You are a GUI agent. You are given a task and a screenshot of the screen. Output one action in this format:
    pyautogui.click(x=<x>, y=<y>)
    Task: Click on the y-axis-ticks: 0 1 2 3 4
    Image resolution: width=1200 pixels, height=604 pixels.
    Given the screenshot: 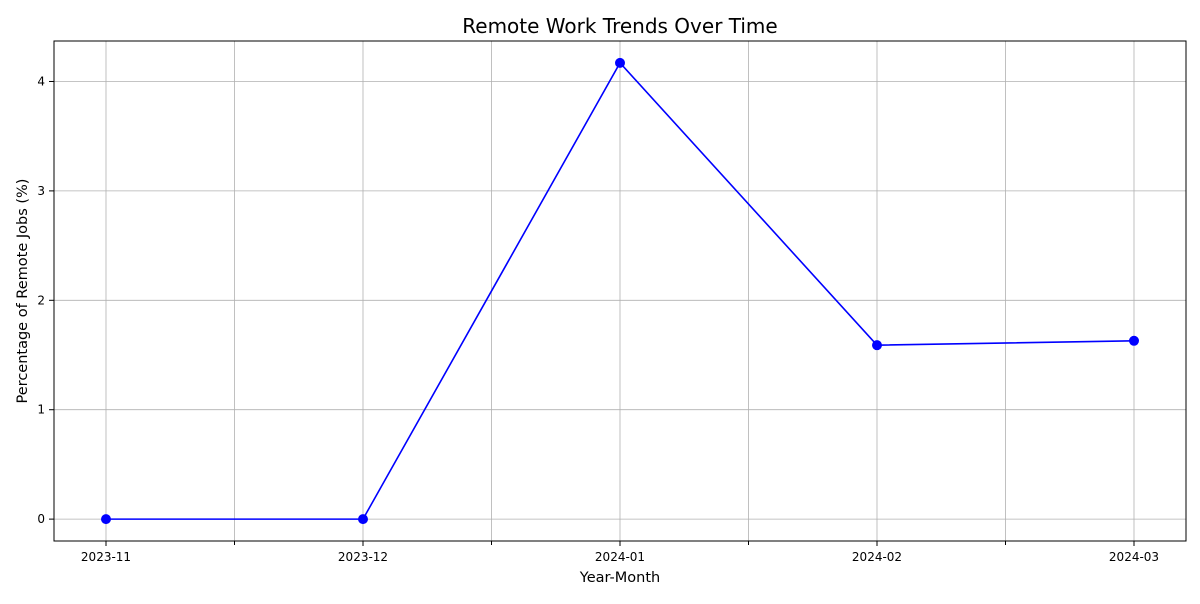 What is the action you would take?
    pyautogui.click(x=45, y=300)
    